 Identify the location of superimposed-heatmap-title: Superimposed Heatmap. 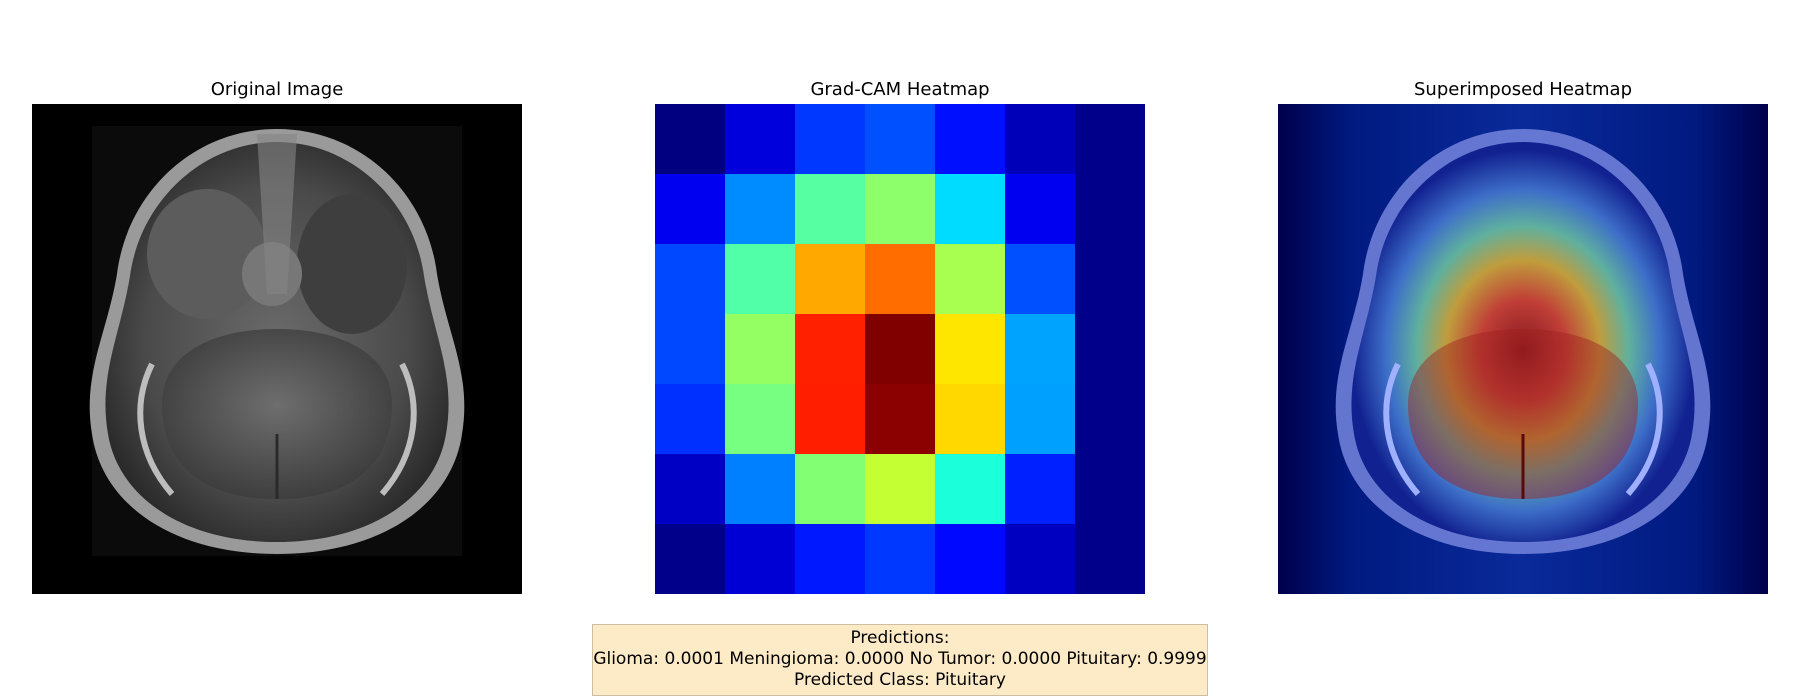
(1523, 89).